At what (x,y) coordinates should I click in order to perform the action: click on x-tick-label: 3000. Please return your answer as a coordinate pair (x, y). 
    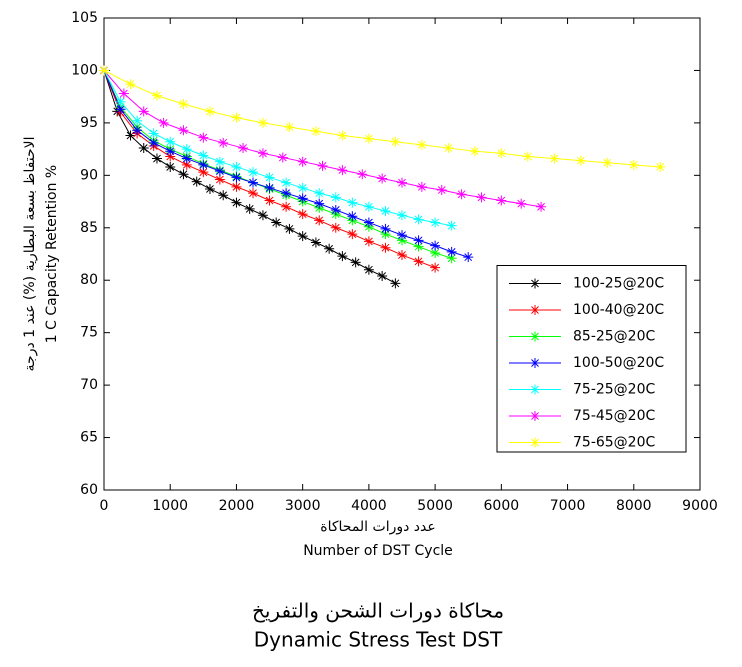
    Looking at the image, I should click on (303, 506).